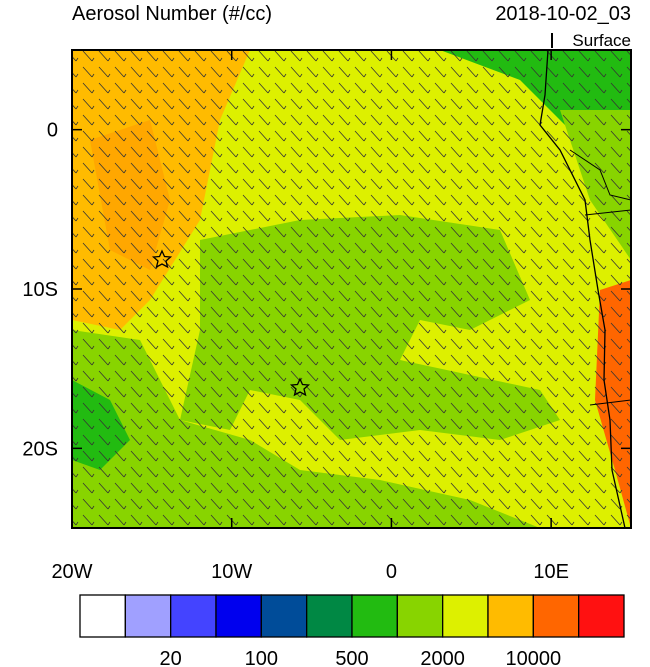  What do you see at coordinates (551, 572) in the screenshot?
I see `x-tick-label: 10E` at bounding box center [551, 572].